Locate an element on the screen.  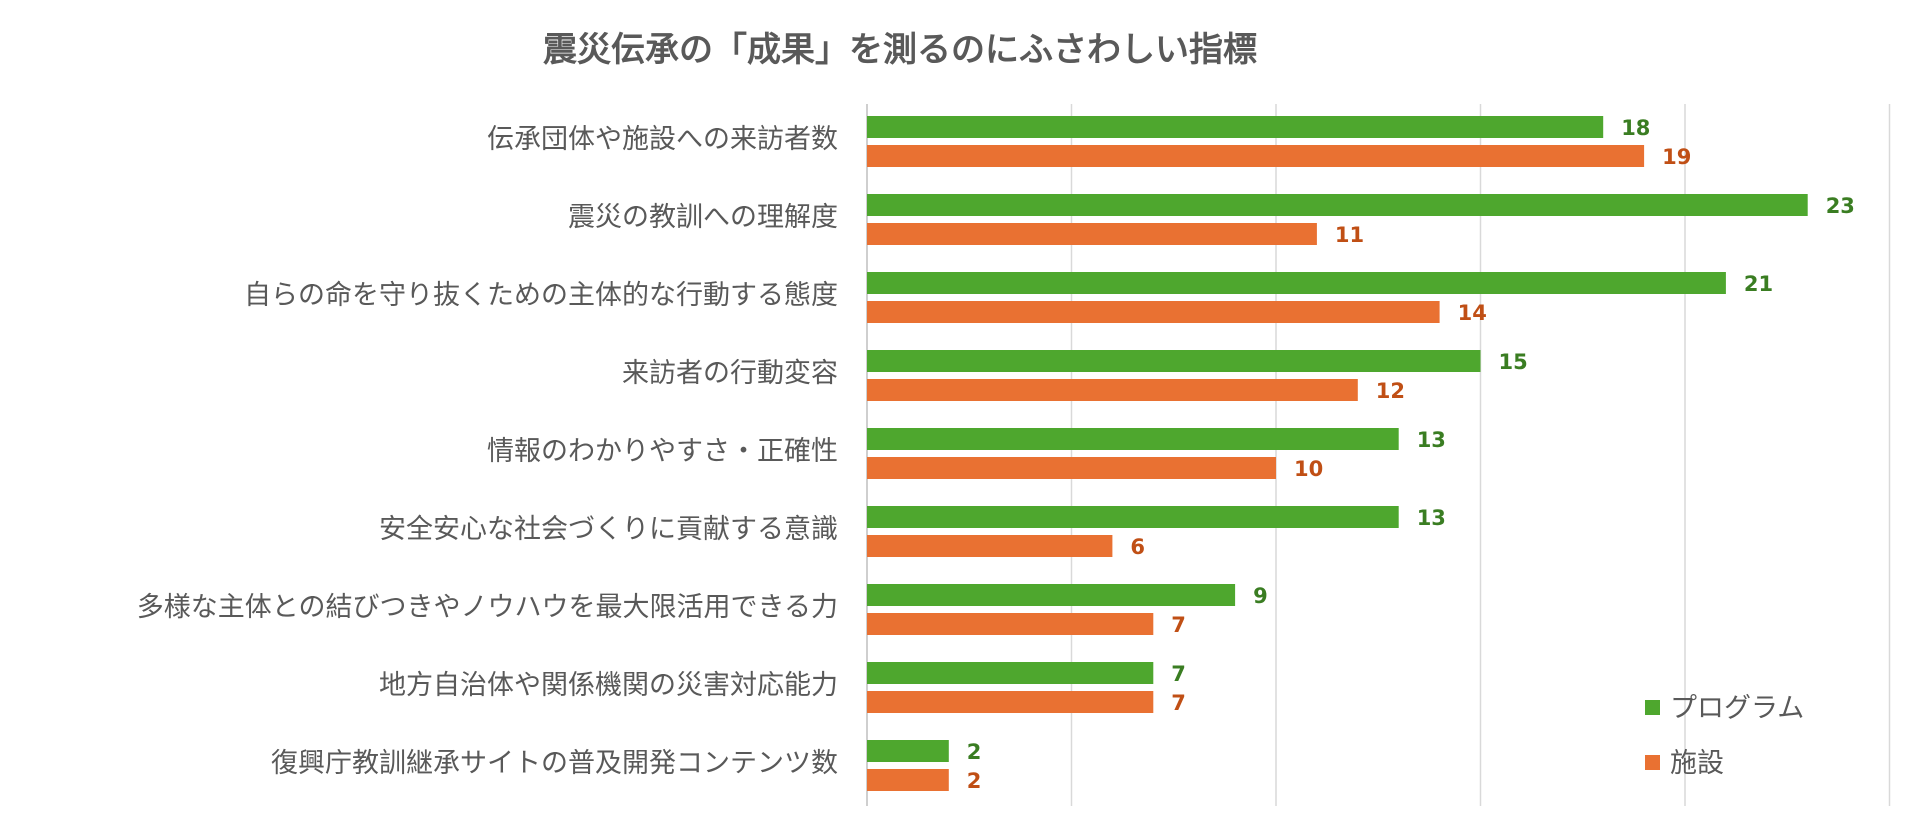
data-label: 12 is located at coordinates (1390, 391).